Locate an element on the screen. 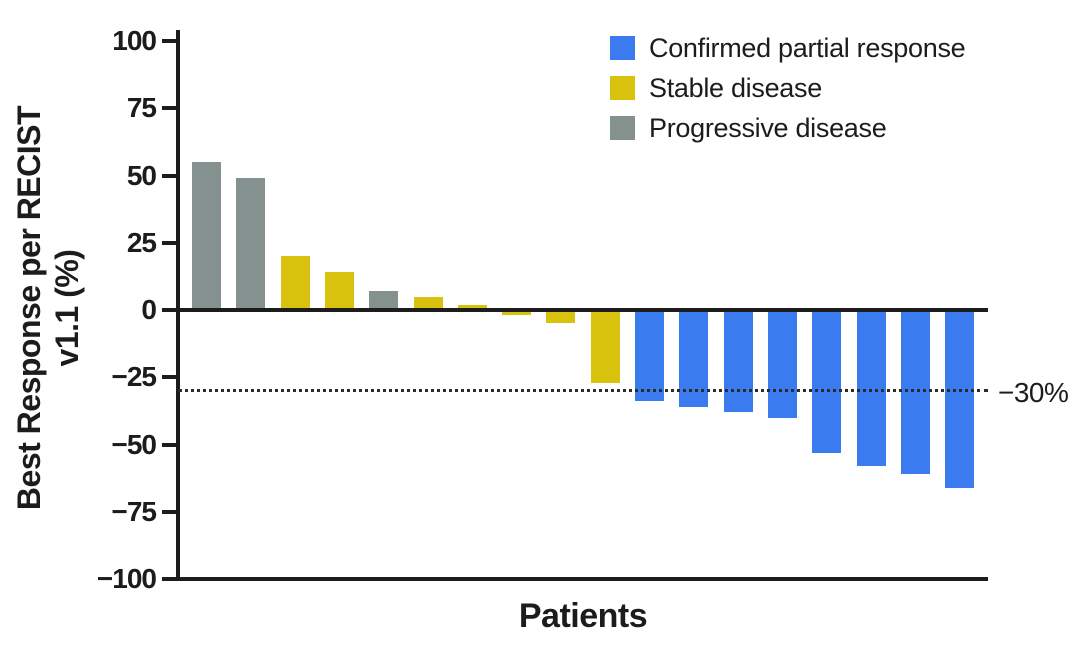 Image resolution: width=1080 pixels, height=656 pixels. bar-patient-7-stable is located at coordinates (472, 307).